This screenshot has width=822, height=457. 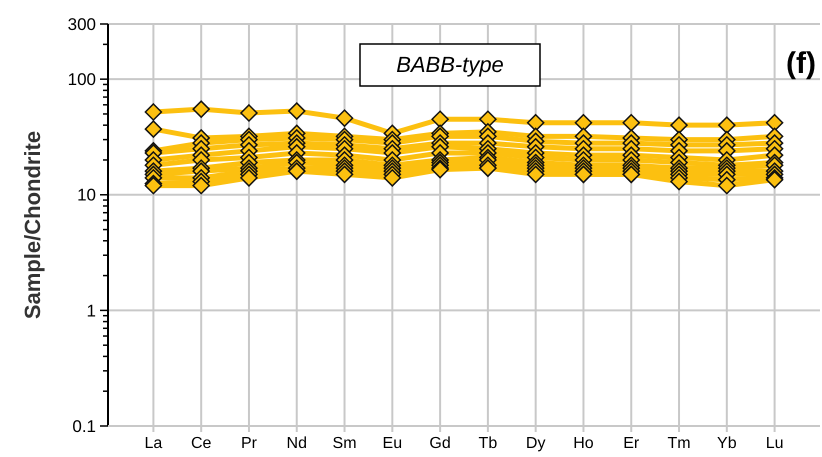 I want to click on y-tick-label: 300, so click(x=82, y=24).